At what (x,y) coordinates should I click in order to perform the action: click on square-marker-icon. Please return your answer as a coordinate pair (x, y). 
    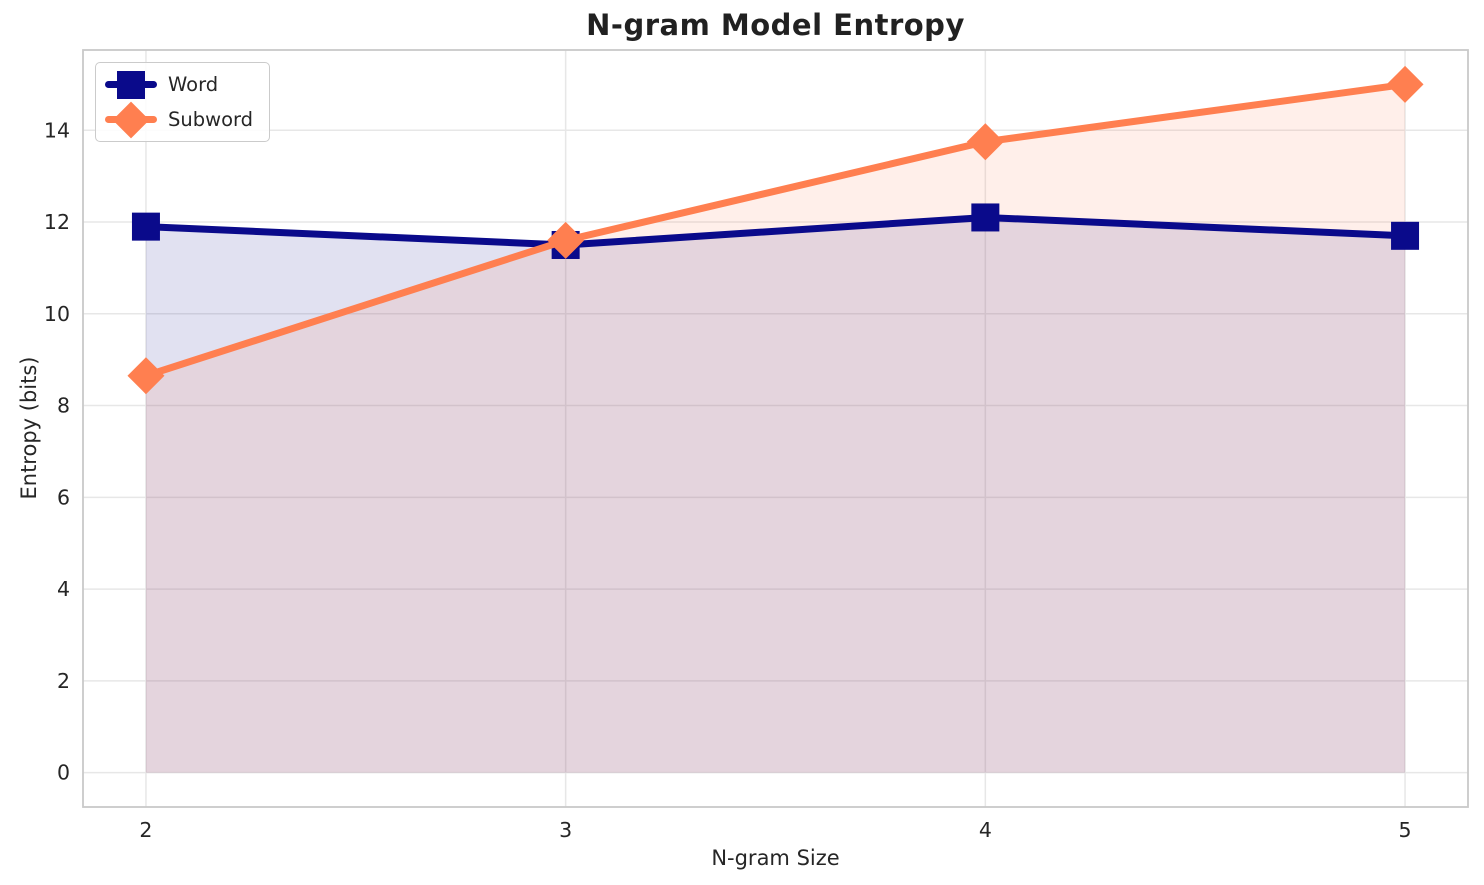
    Looking at the image, I should click on (131, 84).